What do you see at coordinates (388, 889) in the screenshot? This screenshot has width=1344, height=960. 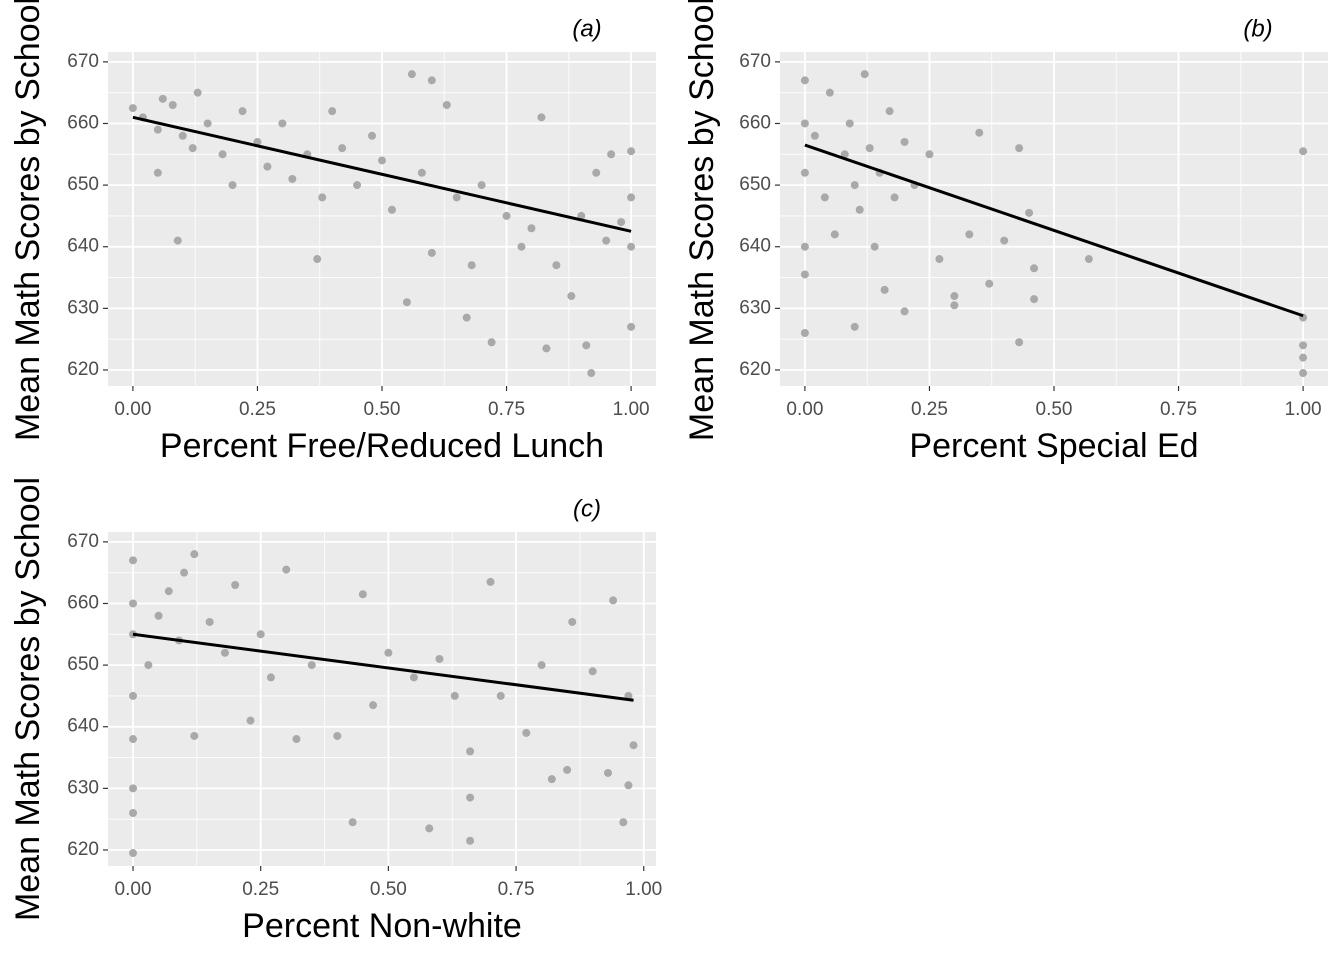 I see `x-tick-label: 0.50` at bounding box center [388, 889].